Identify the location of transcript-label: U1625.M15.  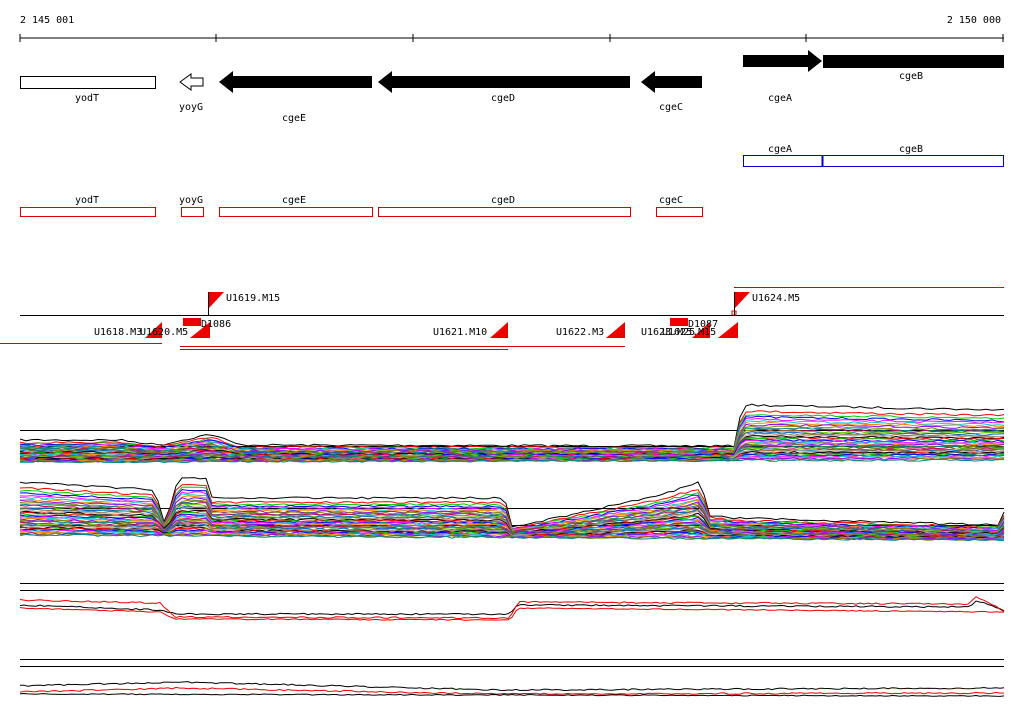
(689, 332).